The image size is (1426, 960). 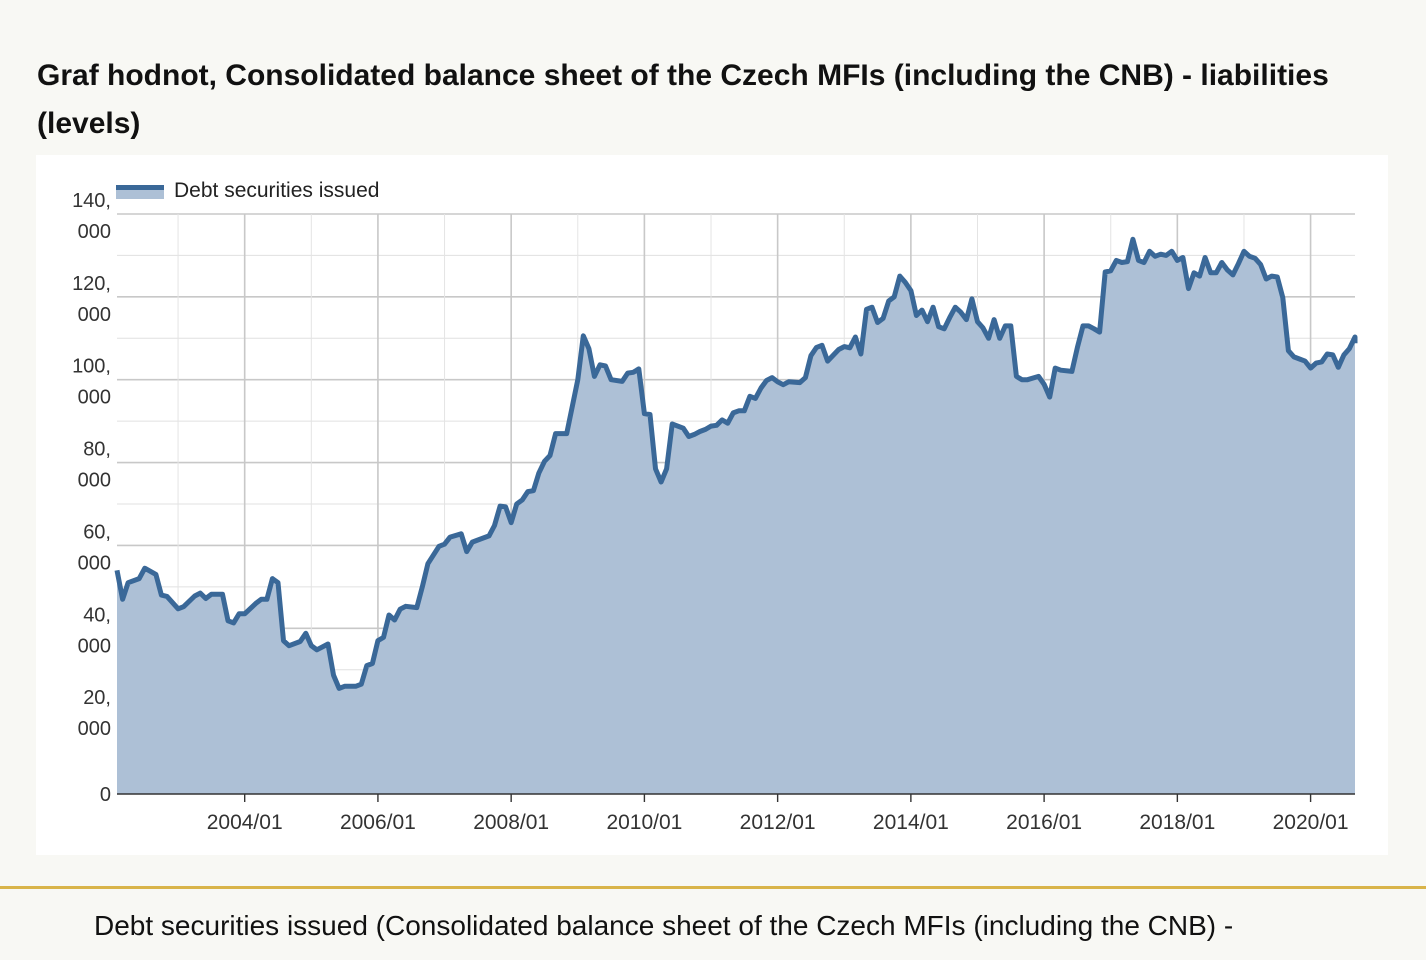 What do you see at coordinates (276, 190) in the screenshot?
I see `legend-label: Debt securities issued` at bounding box center [276, 190].